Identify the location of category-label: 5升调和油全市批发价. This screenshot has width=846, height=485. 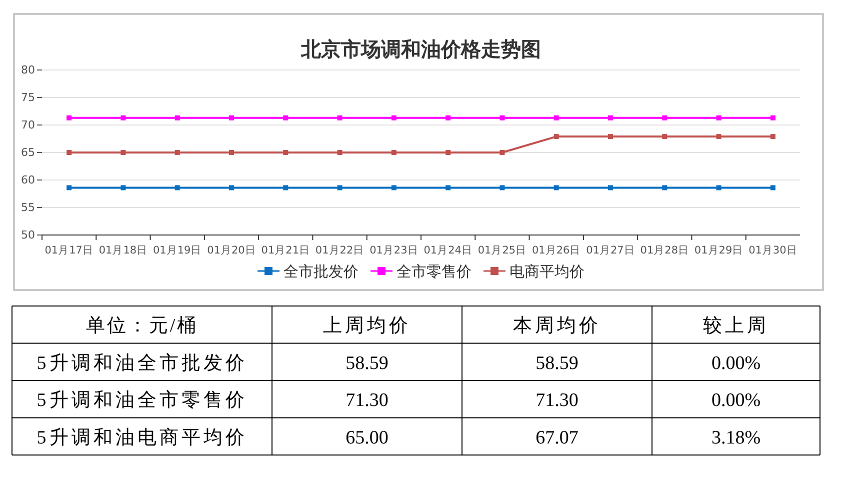
(142, 363).